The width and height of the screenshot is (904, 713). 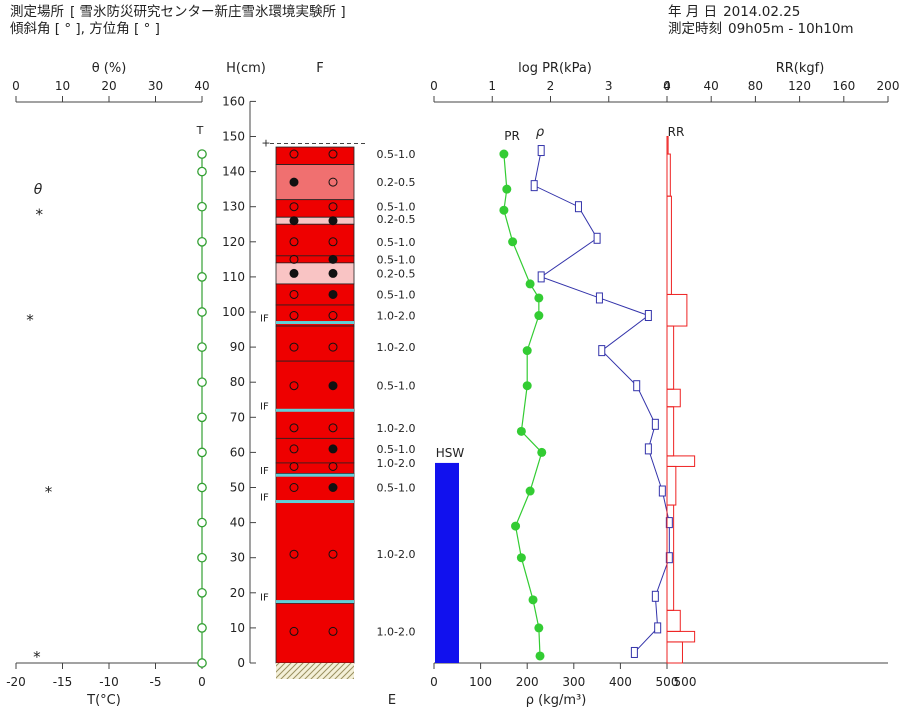 I want to click on time-row: 測定時刻 09h05m - 10h10m, so click(x=761, y=29).